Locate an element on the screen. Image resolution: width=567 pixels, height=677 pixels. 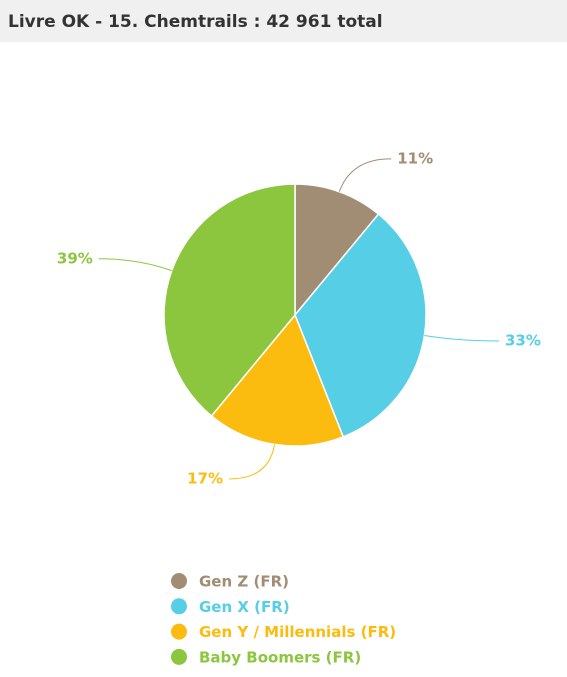
title-bar is located at coordinates (283, 21).